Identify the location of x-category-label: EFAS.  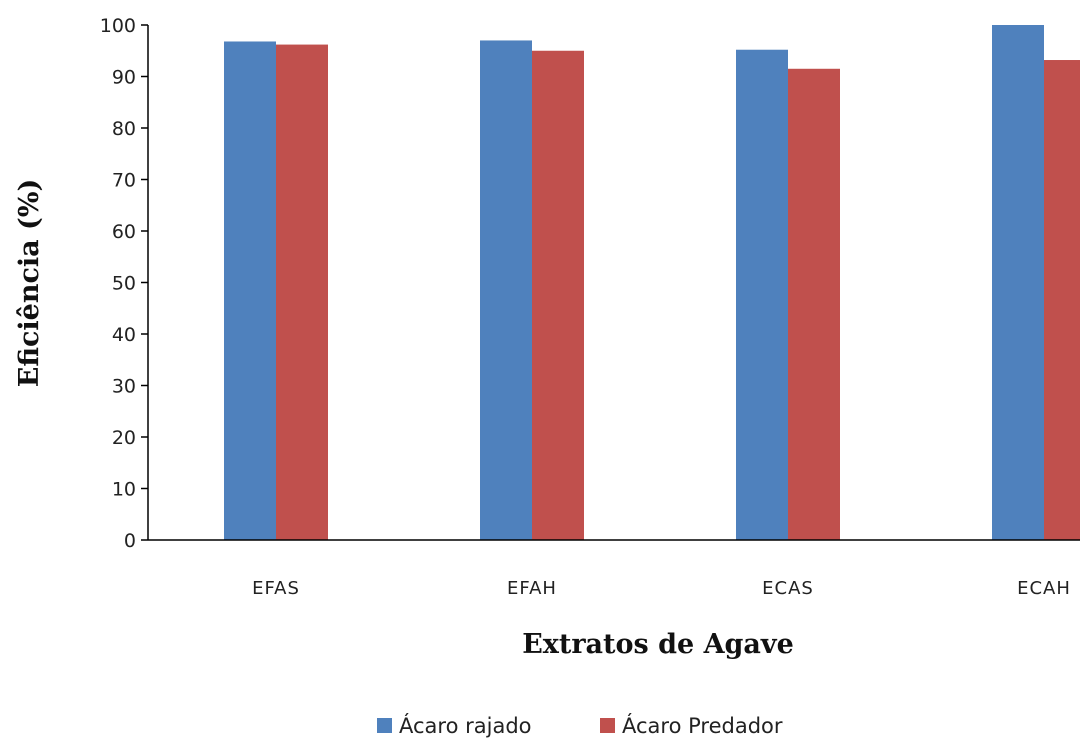
(276, 588).